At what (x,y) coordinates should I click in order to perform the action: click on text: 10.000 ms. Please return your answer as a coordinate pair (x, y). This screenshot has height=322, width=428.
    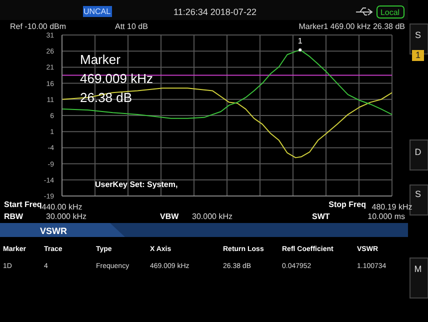
    Looking at the image, I should click on (386, 216).